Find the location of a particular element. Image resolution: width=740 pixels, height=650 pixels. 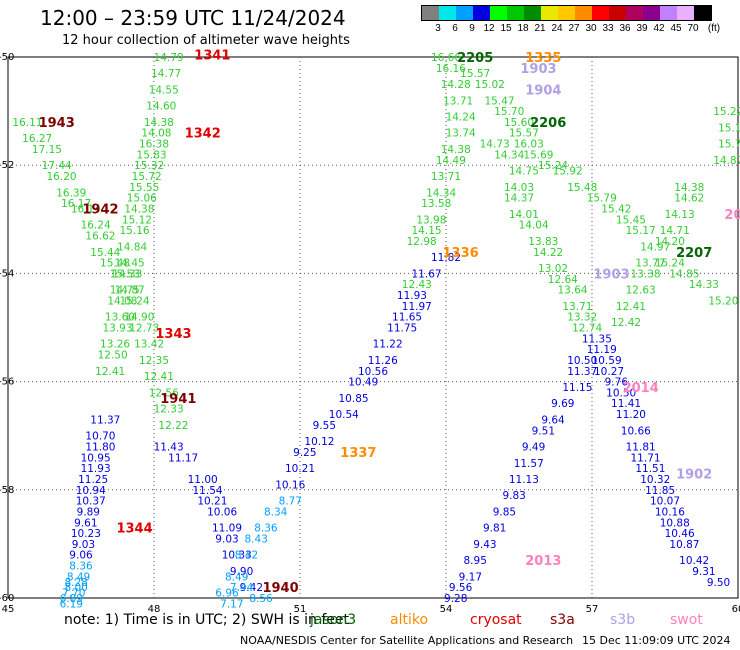

x-tick-label: 48 is located at coordinates (154, 609).